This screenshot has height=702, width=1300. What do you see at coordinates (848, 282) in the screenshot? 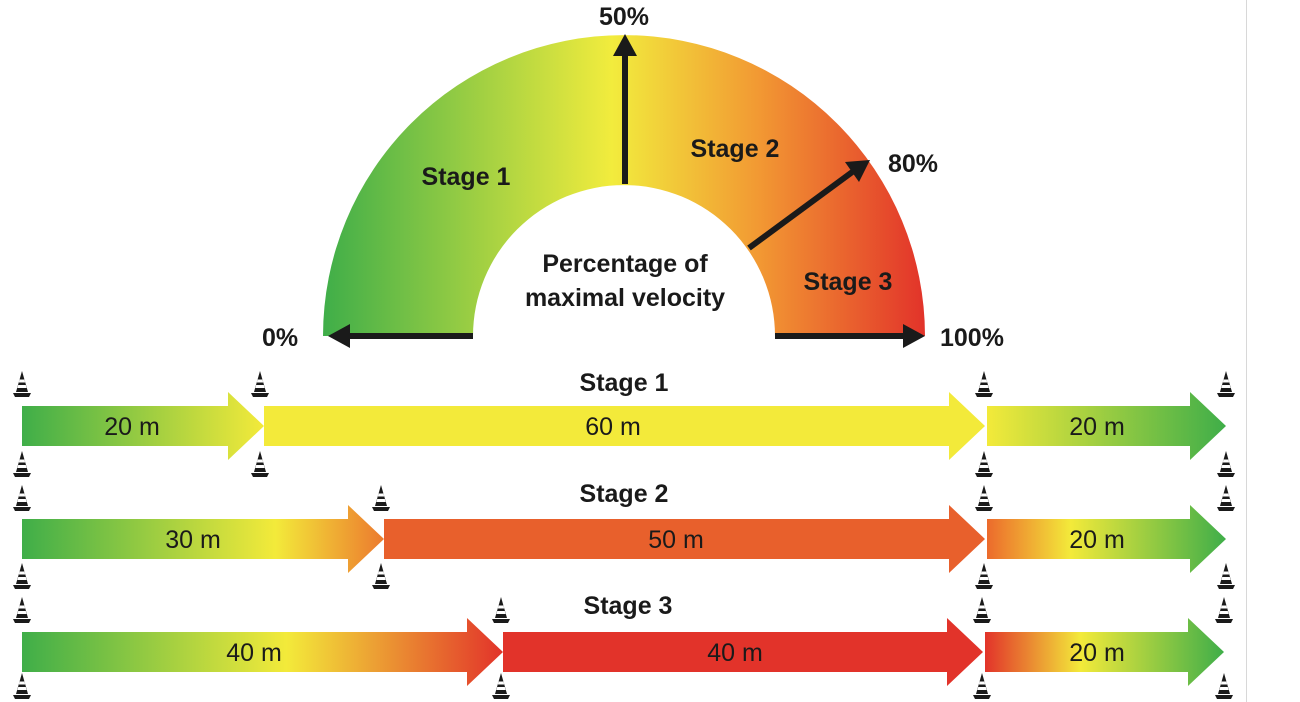
I see `gauge-stage-3-label: Stage 3` at bounding box center [848, 282].